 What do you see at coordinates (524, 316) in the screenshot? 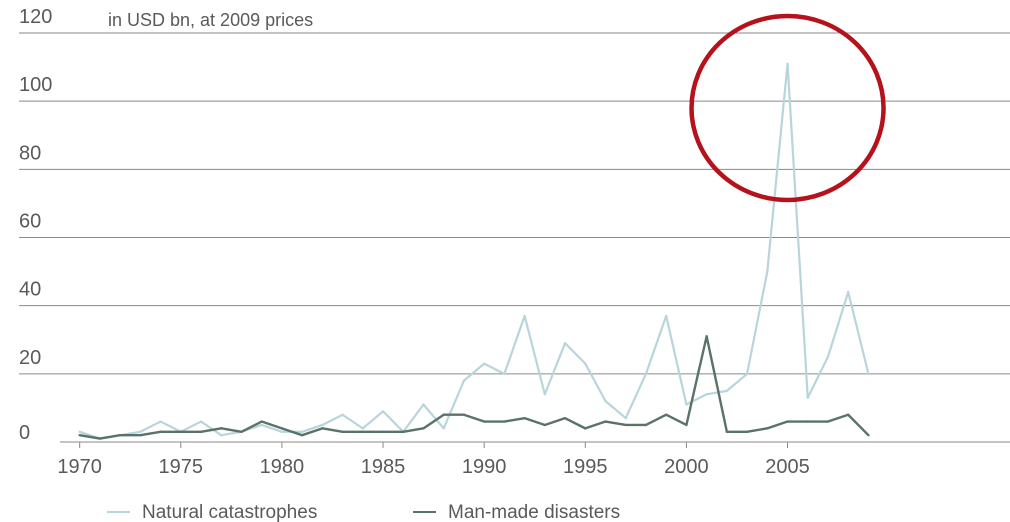
I see `data-point-natural-catastrophes-1992` at bounding box center [524, 316].